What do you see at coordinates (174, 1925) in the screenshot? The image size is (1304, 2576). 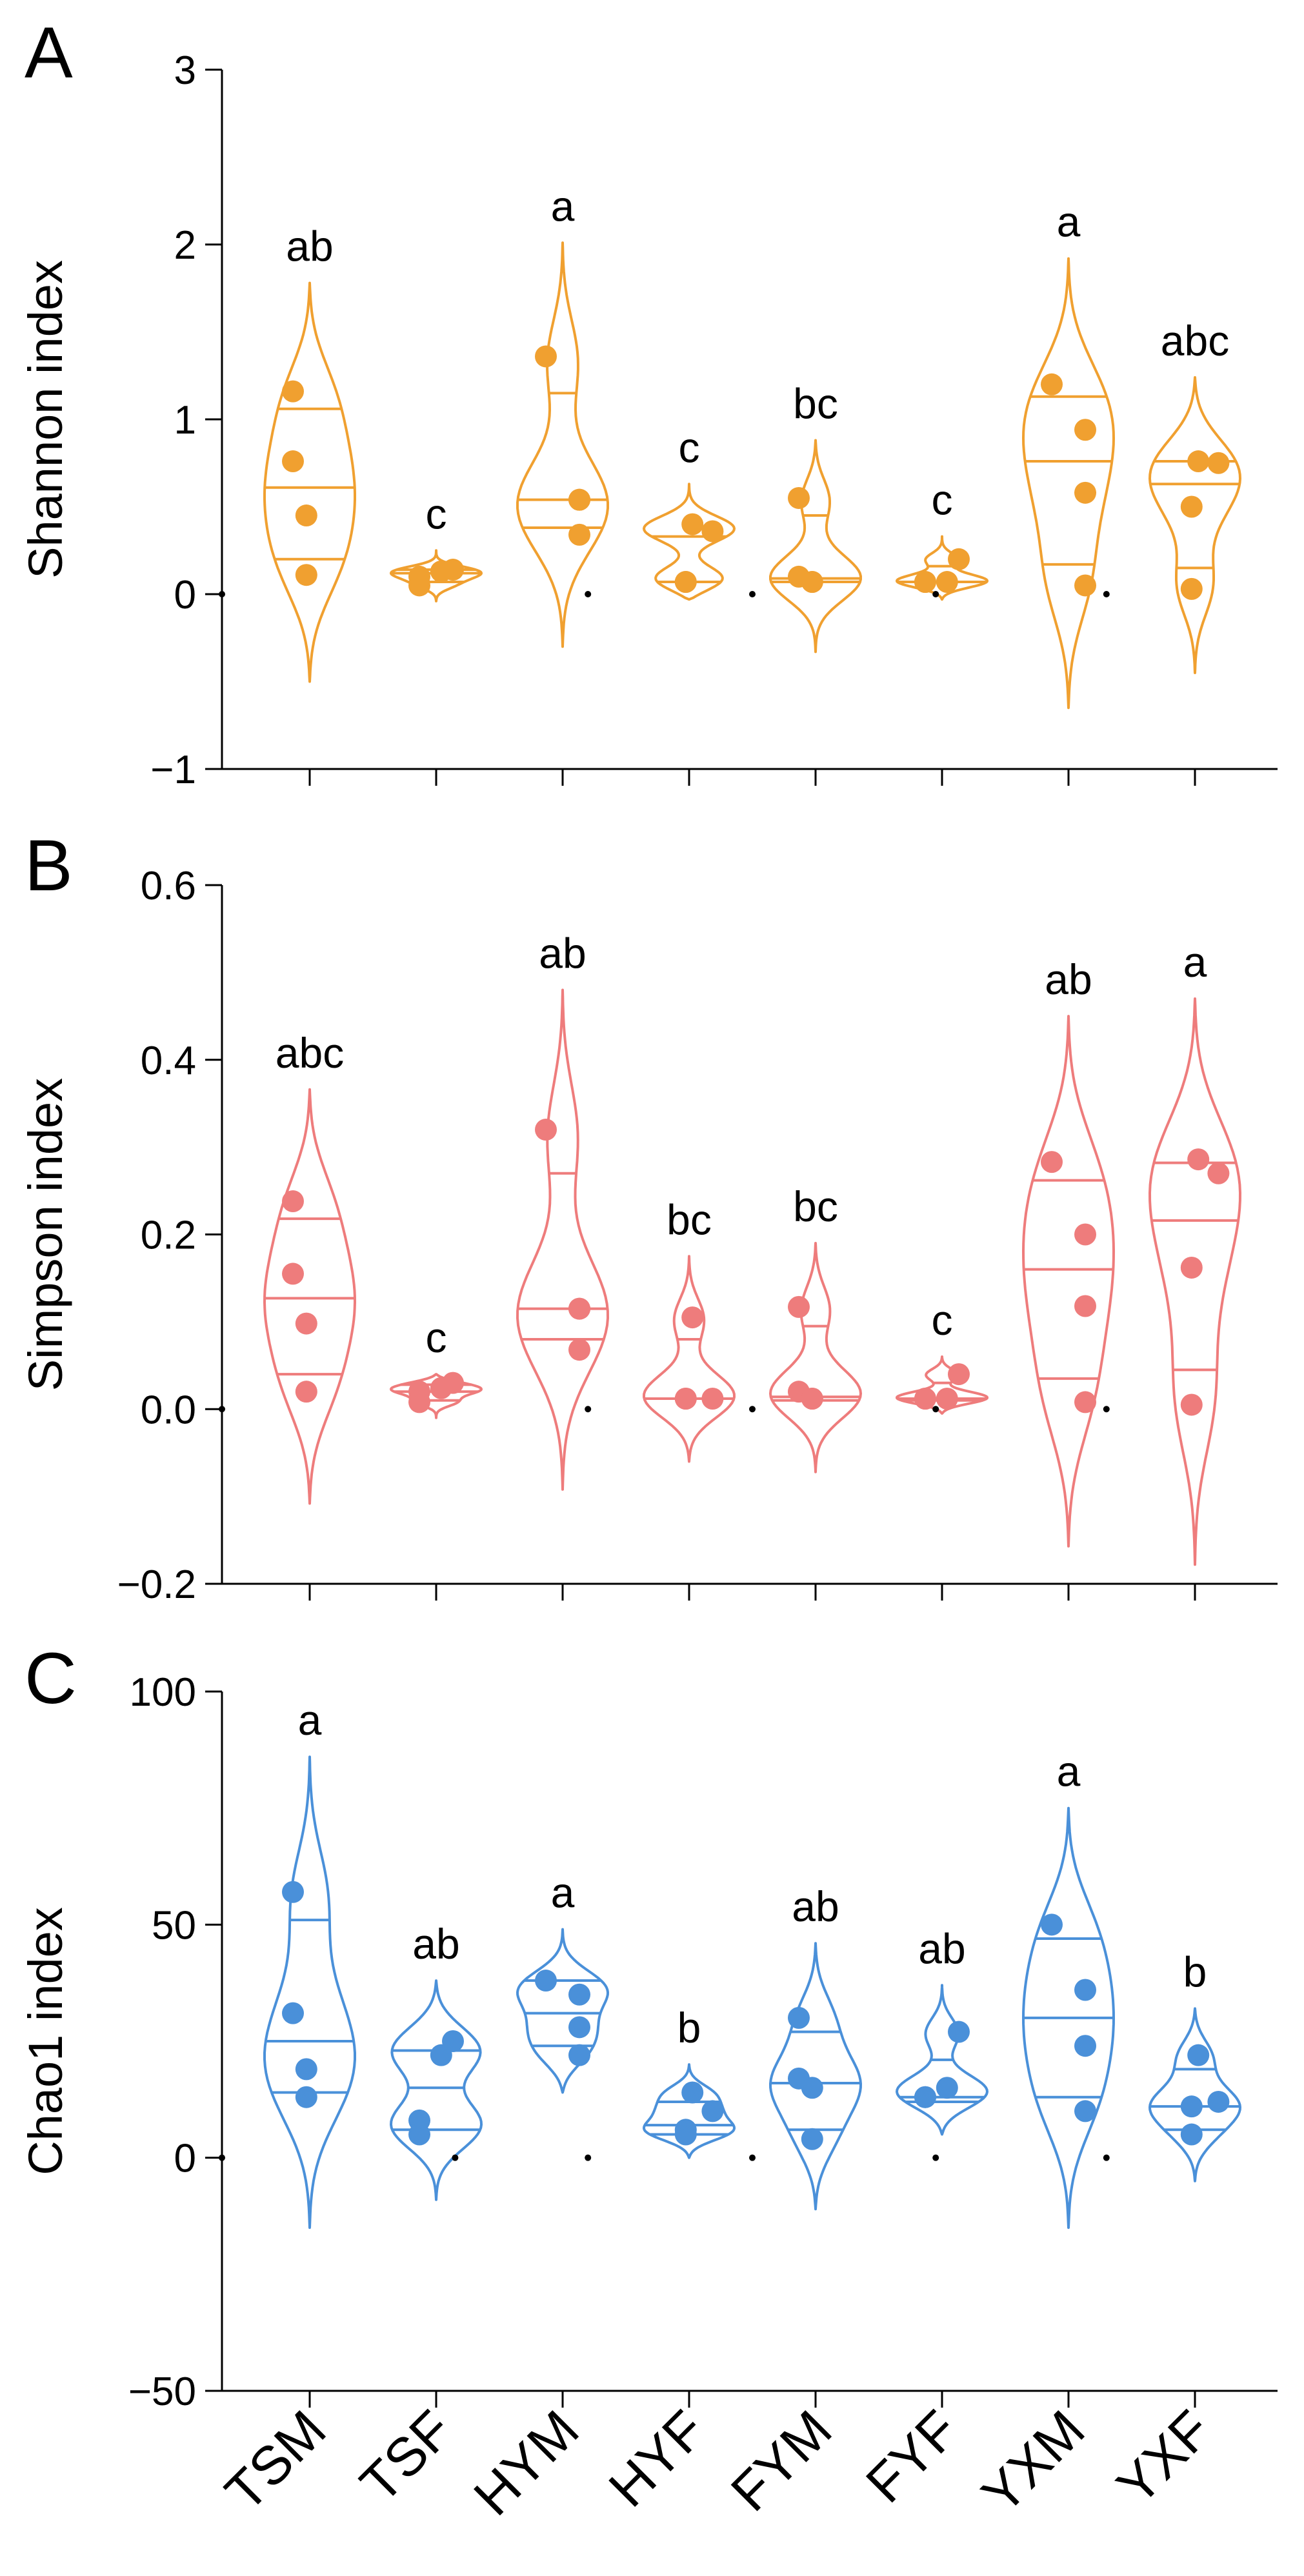 I see `y-tick-label: 50` at bounding box center [174, 1925].